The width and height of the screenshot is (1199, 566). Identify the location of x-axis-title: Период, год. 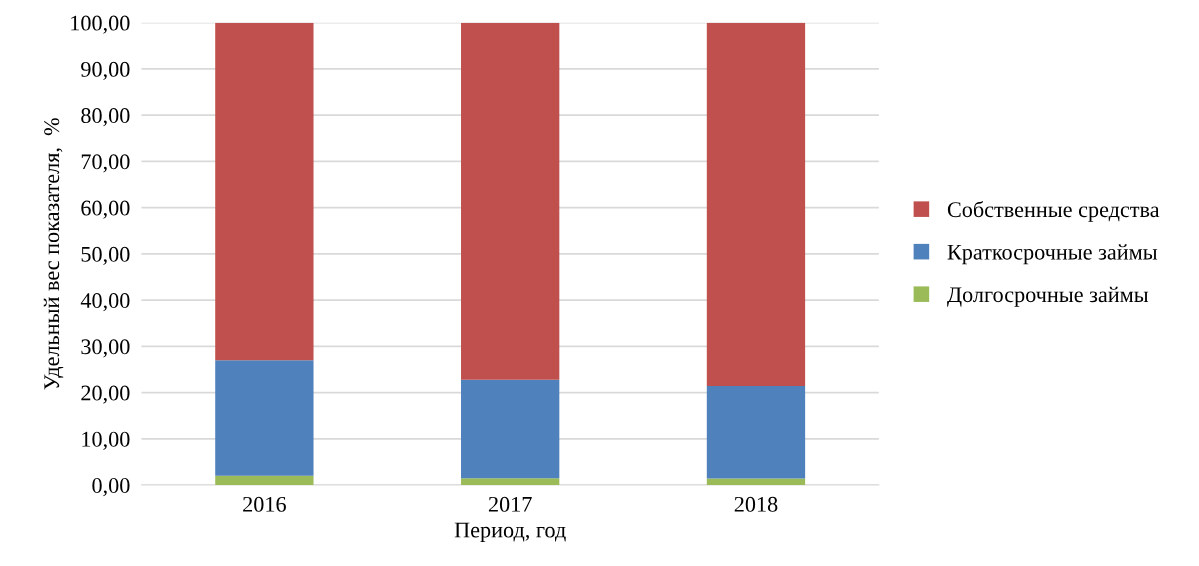
(510, 532).